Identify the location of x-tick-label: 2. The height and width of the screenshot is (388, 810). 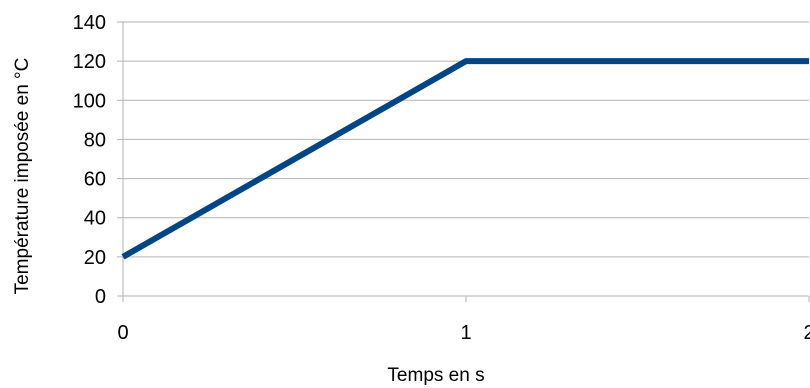
(806, 333).